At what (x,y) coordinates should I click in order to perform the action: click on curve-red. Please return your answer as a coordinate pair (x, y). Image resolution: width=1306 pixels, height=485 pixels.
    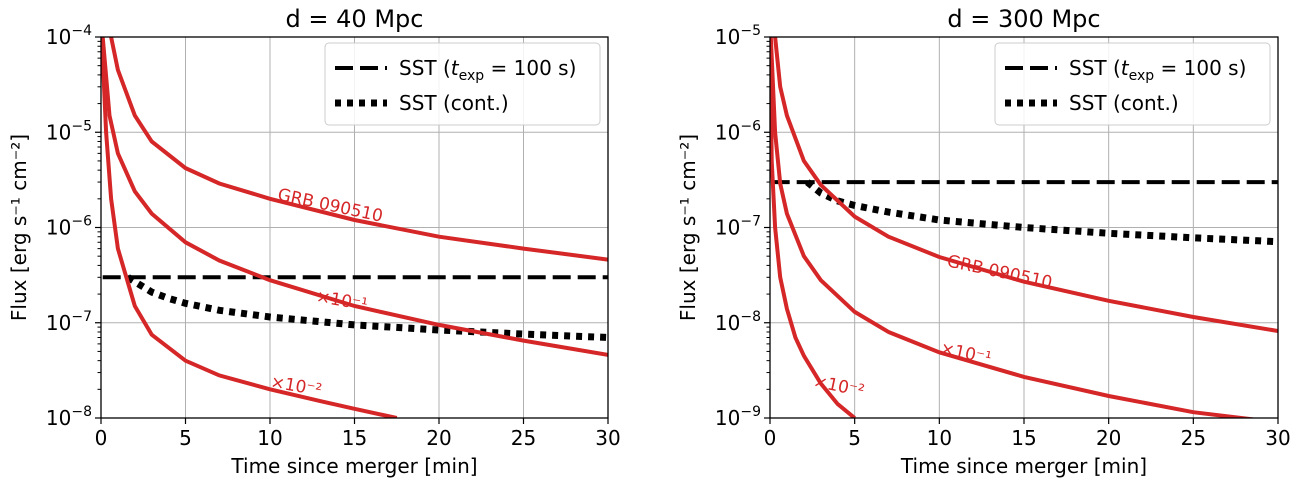
    Looking at the image, I should click on (813, 227).